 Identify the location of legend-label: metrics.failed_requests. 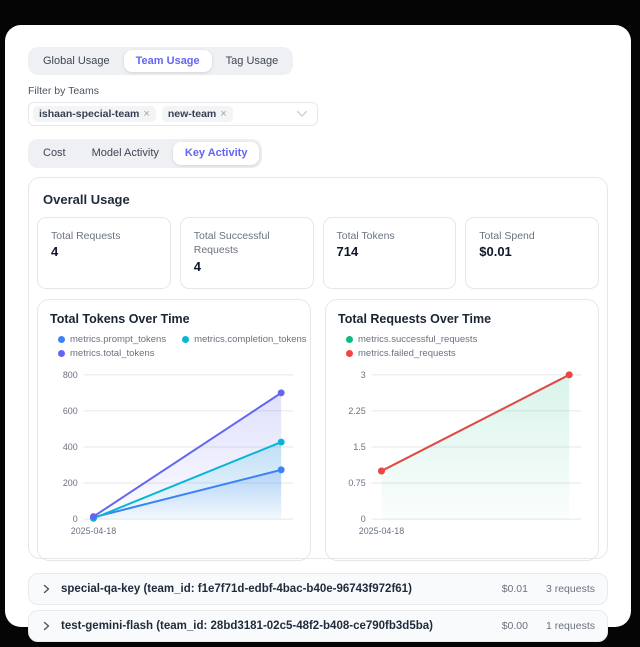
(407, 353).